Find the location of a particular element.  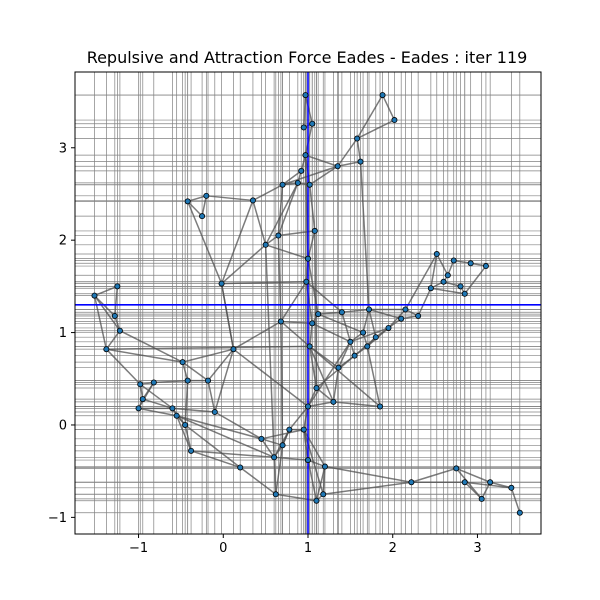

y-tick-label: 1 is located at coordinates (63, 333).